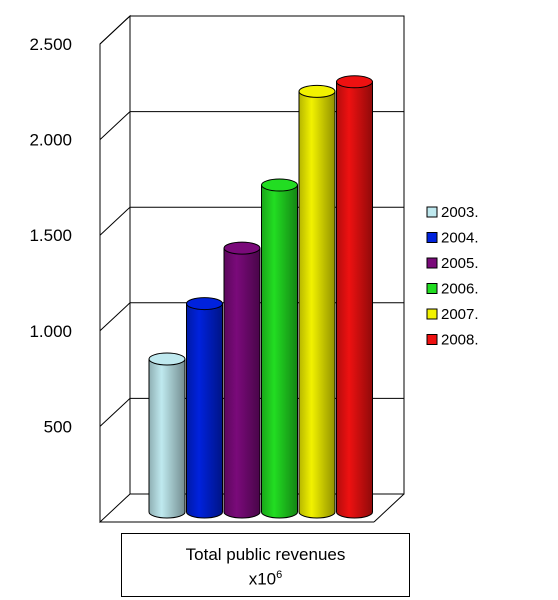 The width and height of the screenshot is (558, 600). I want to click on gridline-left-2000, so click(115, 125).